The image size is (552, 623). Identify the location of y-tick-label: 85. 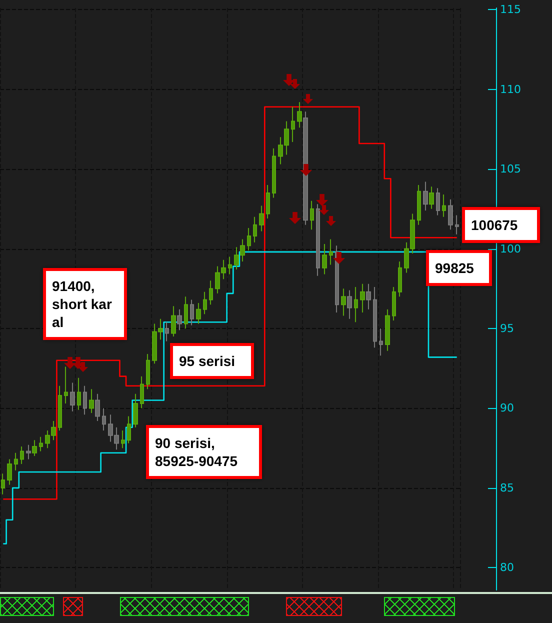
(507, 487).